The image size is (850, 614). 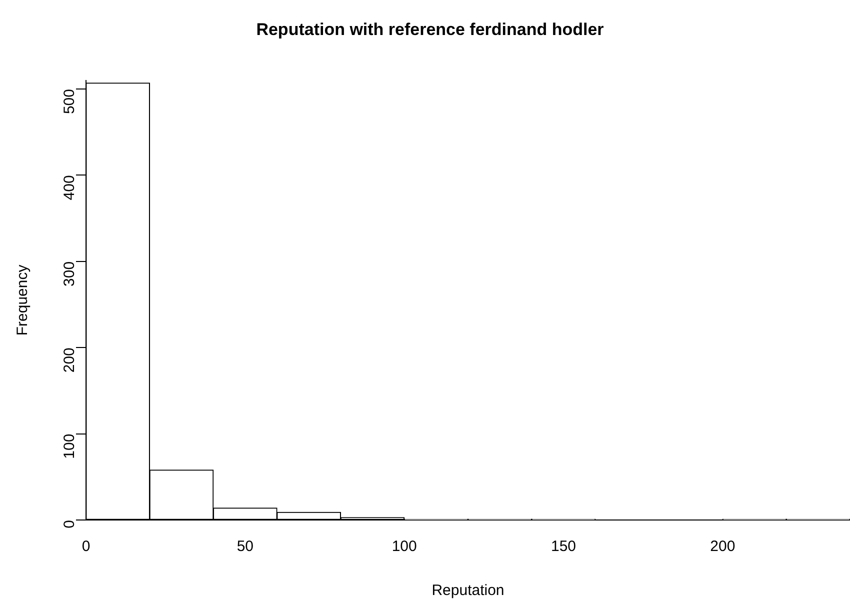 I want to click on x-tick-label: 200, so click(x=723, y=547).